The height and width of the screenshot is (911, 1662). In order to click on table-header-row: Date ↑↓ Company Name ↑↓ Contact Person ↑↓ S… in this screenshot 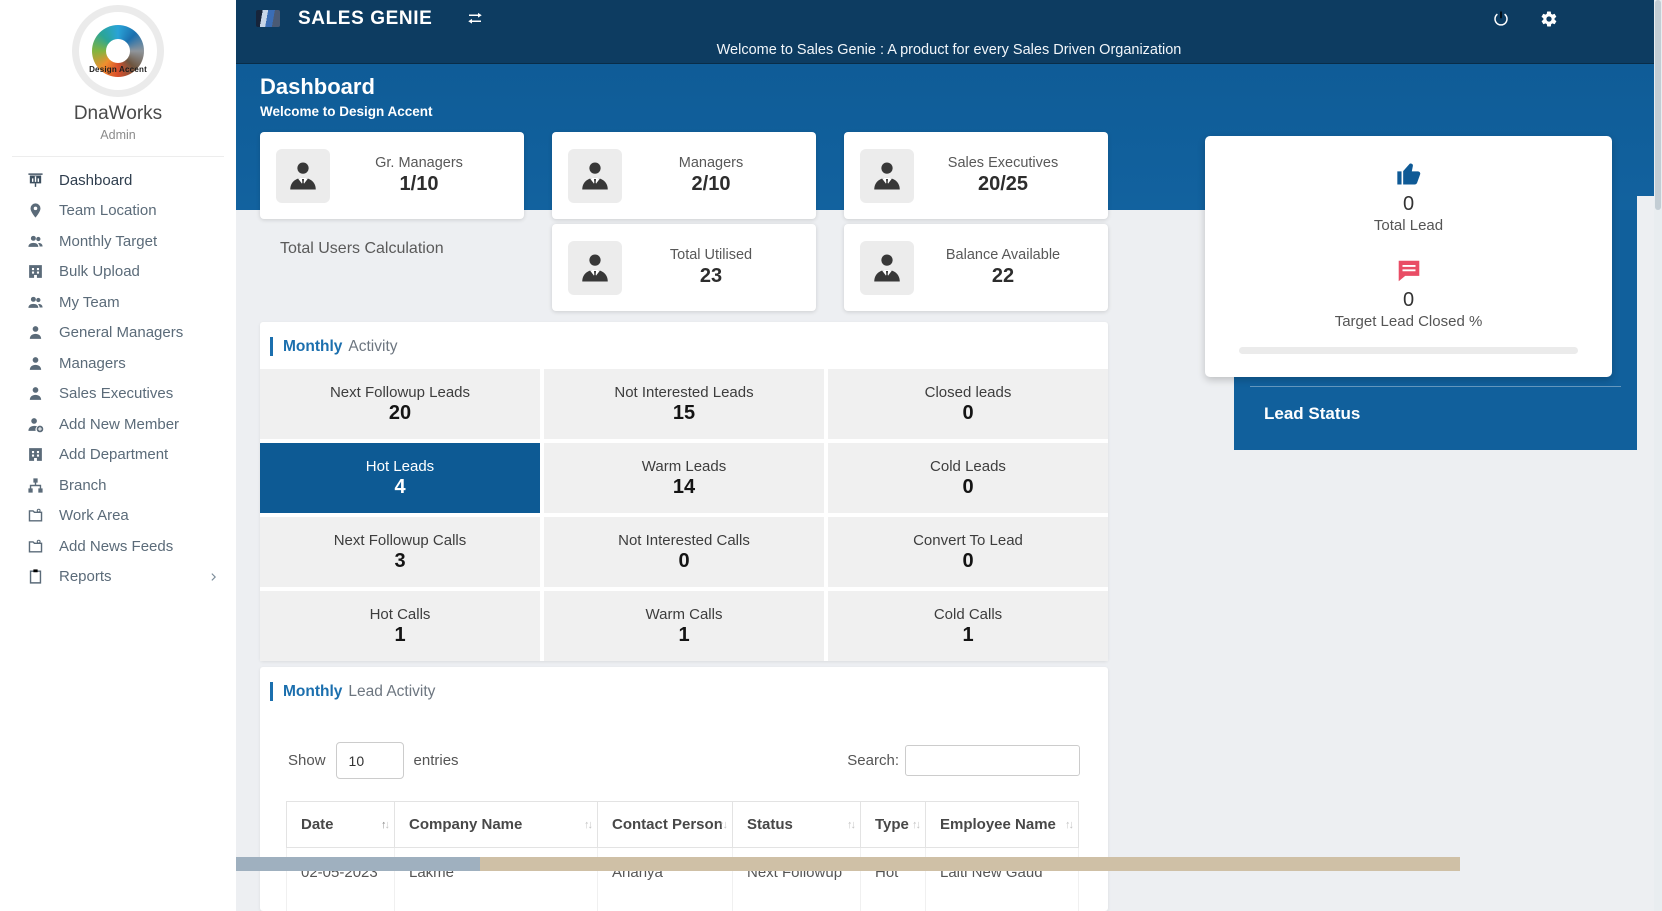, I will do `click(682, 824)`.